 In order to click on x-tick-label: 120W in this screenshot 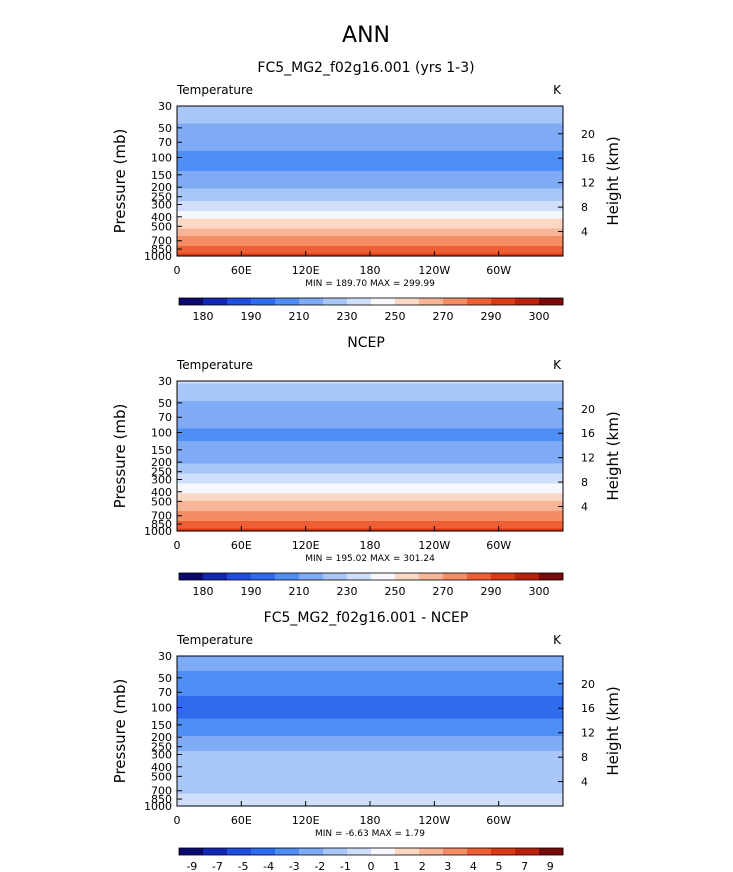, I will do `click(434, 820)`.